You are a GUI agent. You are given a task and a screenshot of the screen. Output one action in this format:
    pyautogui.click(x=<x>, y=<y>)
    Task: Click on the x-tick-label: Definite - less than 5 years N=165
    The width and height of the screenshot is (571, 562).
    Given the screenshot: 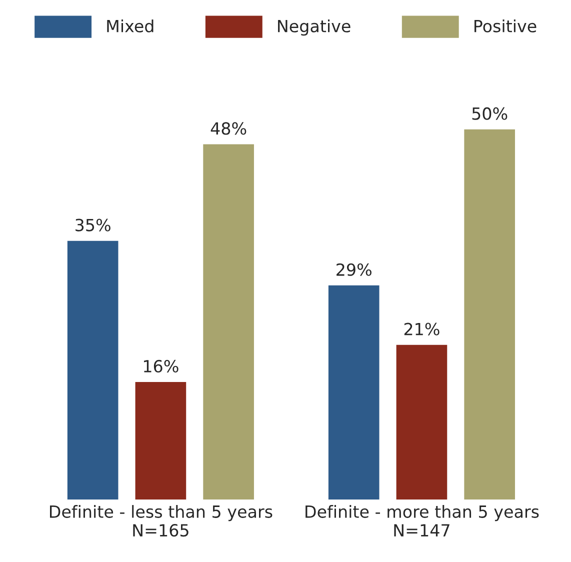 What is the action you would take?
    pyautogui.click(x=161, y=521)
    